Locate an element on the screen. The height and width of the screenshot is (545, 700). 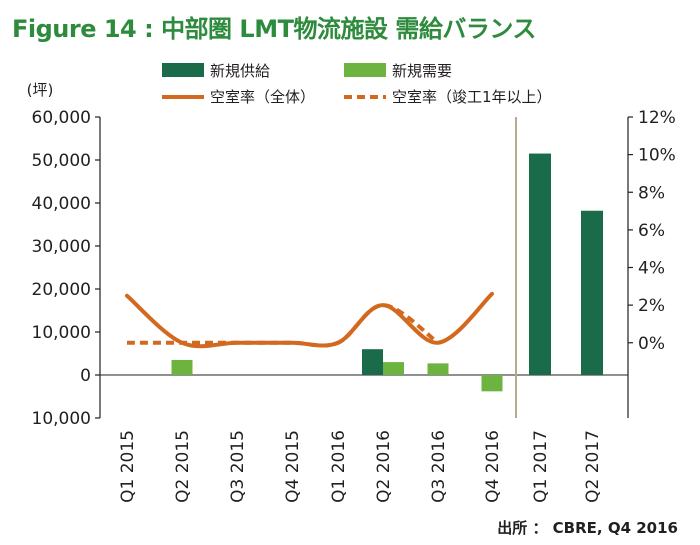
y-tick-label-right: 2% is located at coordinates (651, 306).